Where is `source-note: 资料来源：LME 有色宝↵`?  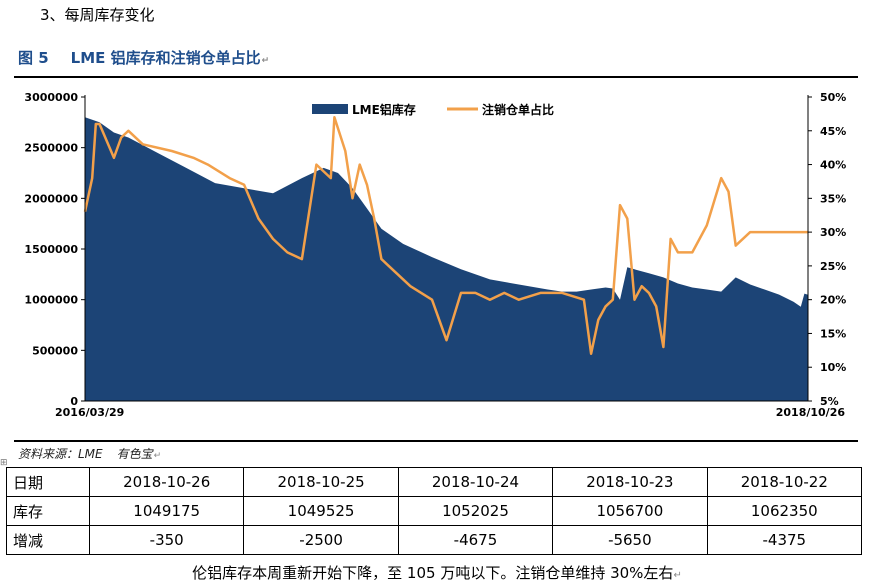 source-note: 资料来源：LME 有色宝↵ is located at coordinates (90, 454).